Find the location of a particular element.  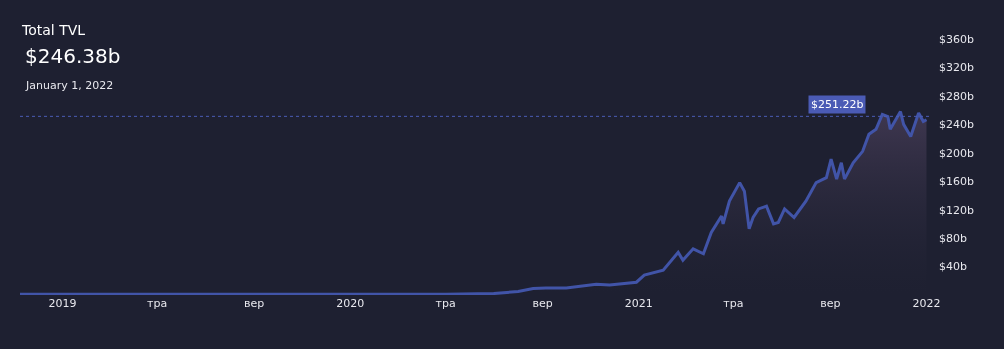

ref-line-label: $251.22b is located at coordinates (837, 104).